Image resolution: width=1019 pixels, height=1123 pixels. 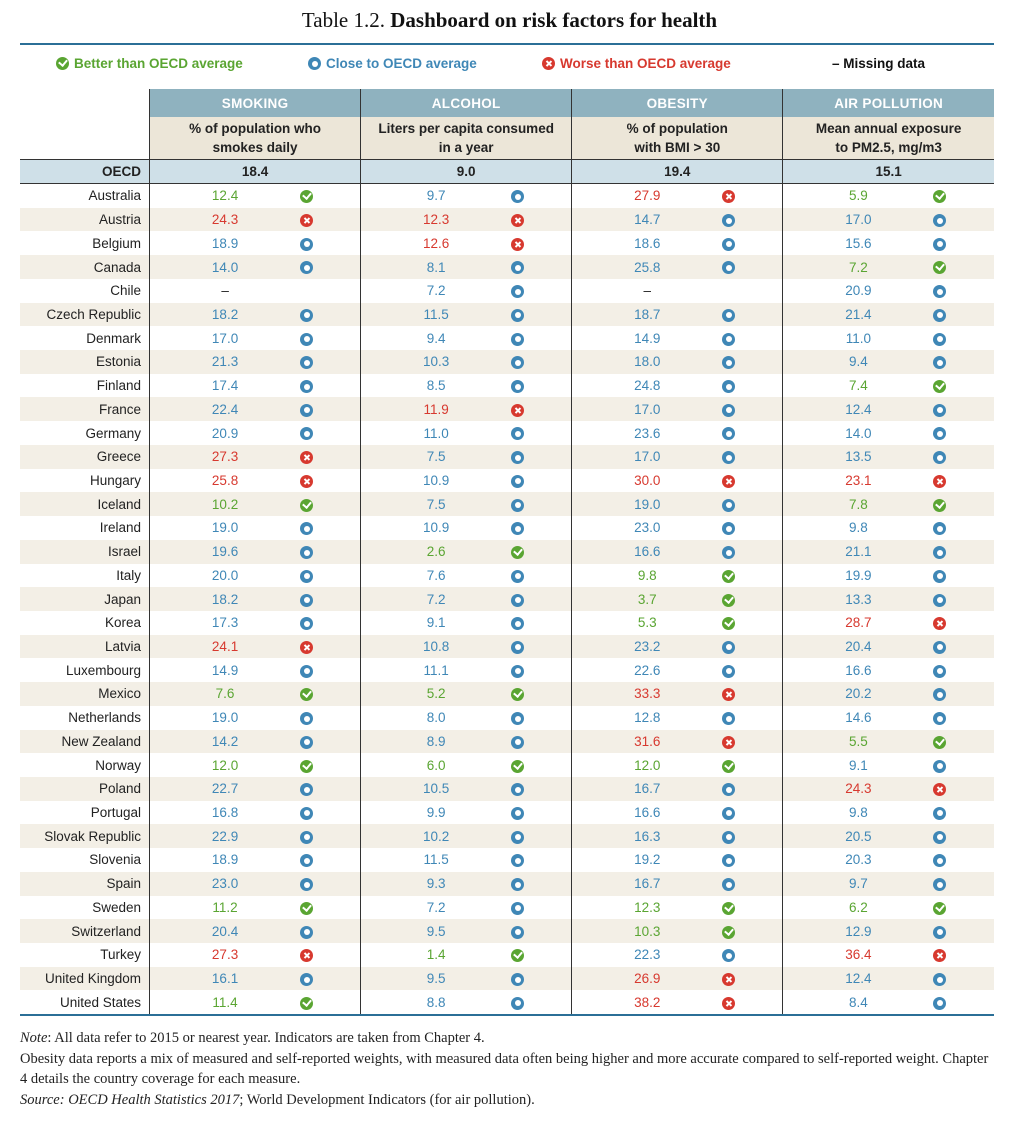 I want to click on table-row: Finland 17.4 8.5 24.8 7.4, so click(x=507, y=385).